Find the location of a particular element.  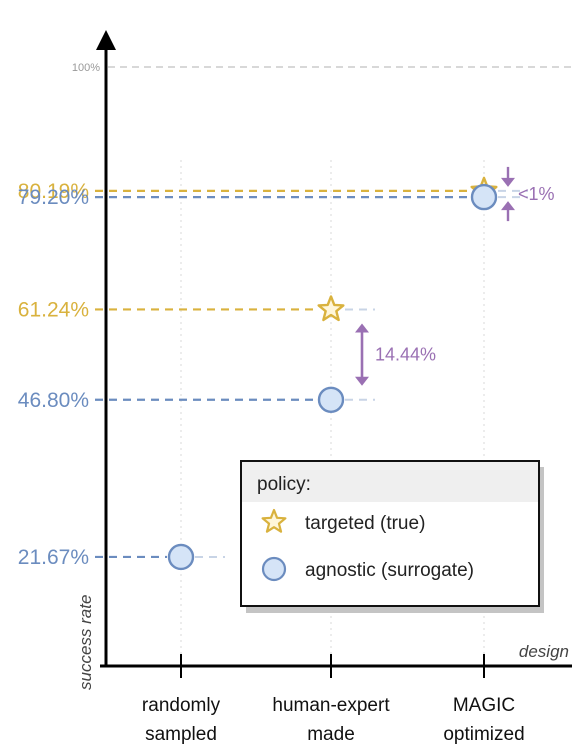

legend-label-agnostic: agnostic (surrogate) is located at coordinates (389, 570).